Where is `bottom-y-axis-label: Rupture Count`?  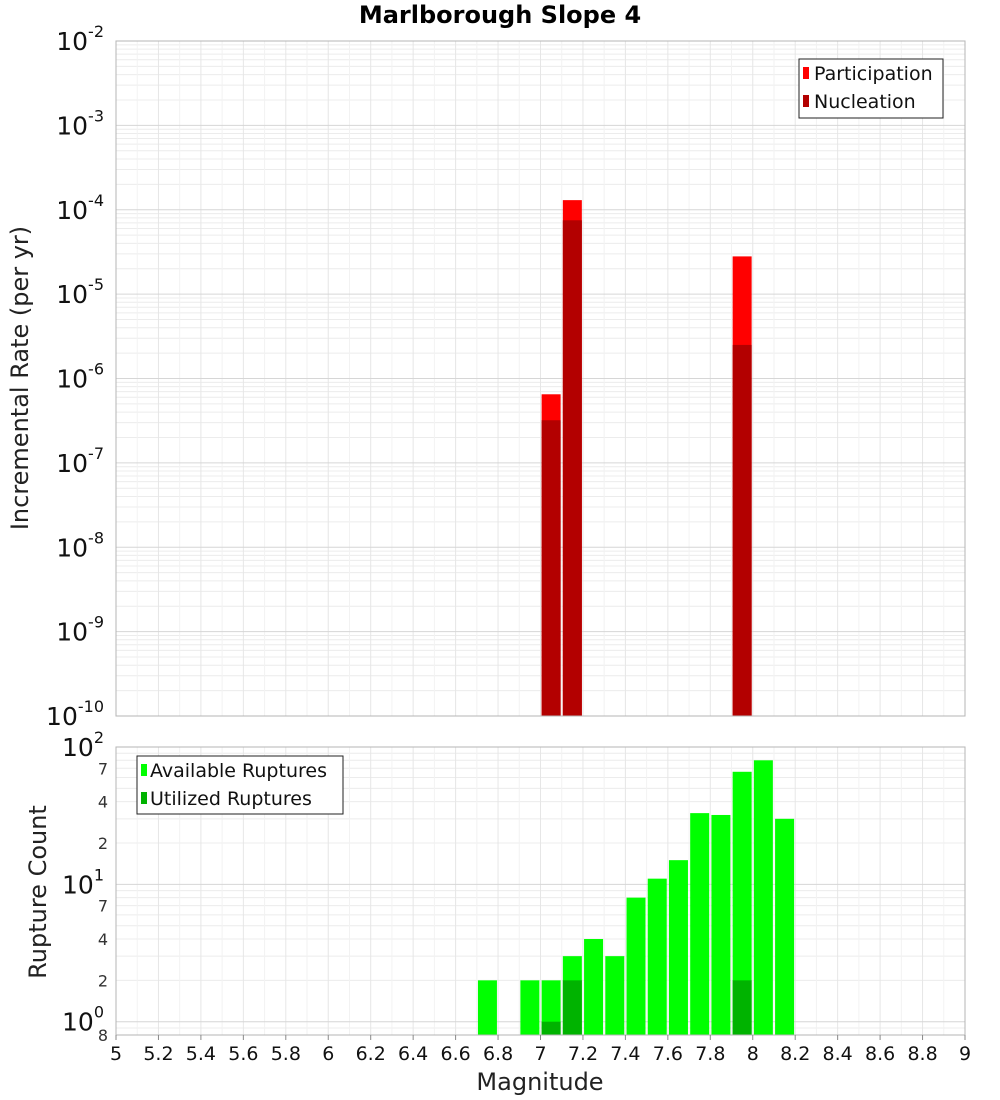
bottom-y-axis-label: Rupture Count is located at coordinates (38, 892).